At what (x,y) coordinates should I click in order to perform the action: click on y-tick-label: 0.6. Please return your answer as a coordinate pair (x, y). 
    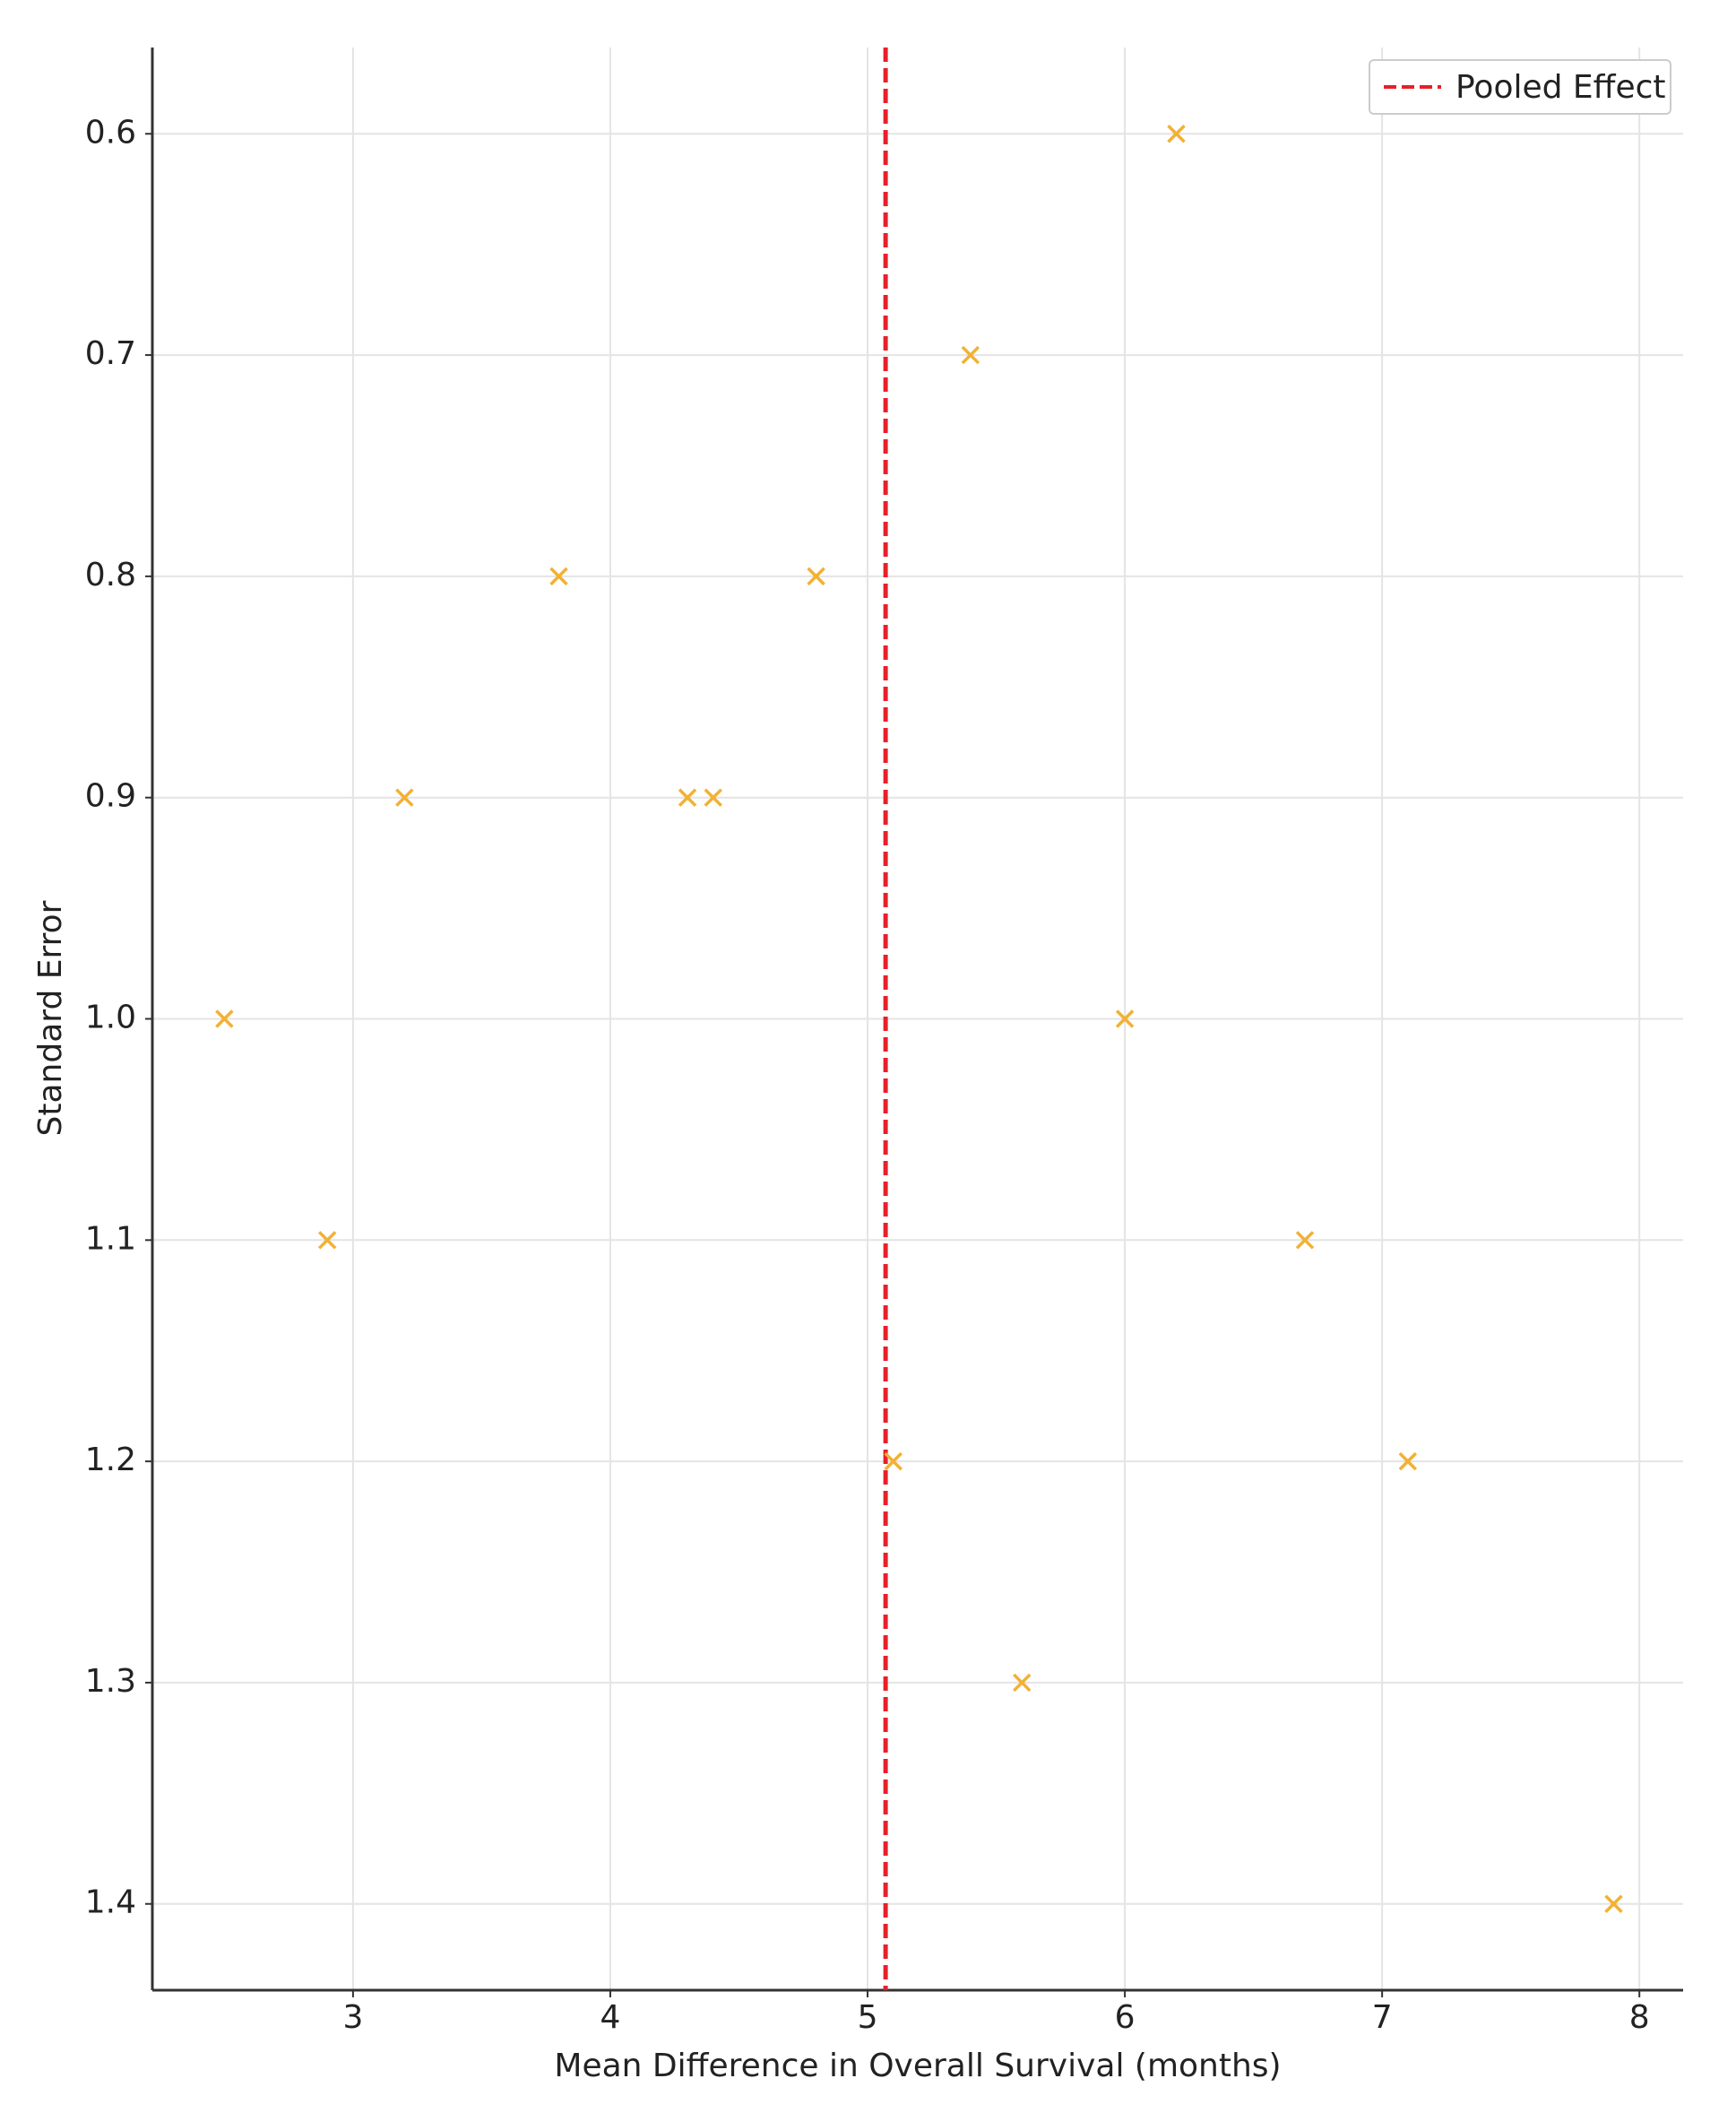
    Looking at the image, I should click on (110, 132).